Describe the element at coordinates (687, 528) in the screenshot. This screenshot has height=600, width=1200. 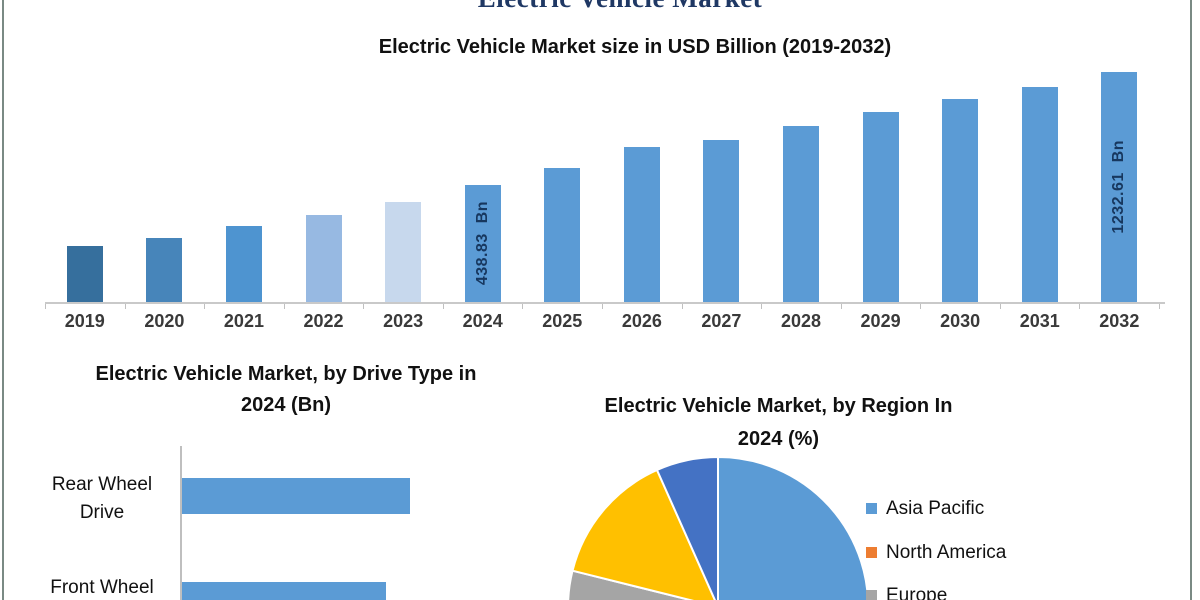
I see `pie-slice-4472C4` at that location.